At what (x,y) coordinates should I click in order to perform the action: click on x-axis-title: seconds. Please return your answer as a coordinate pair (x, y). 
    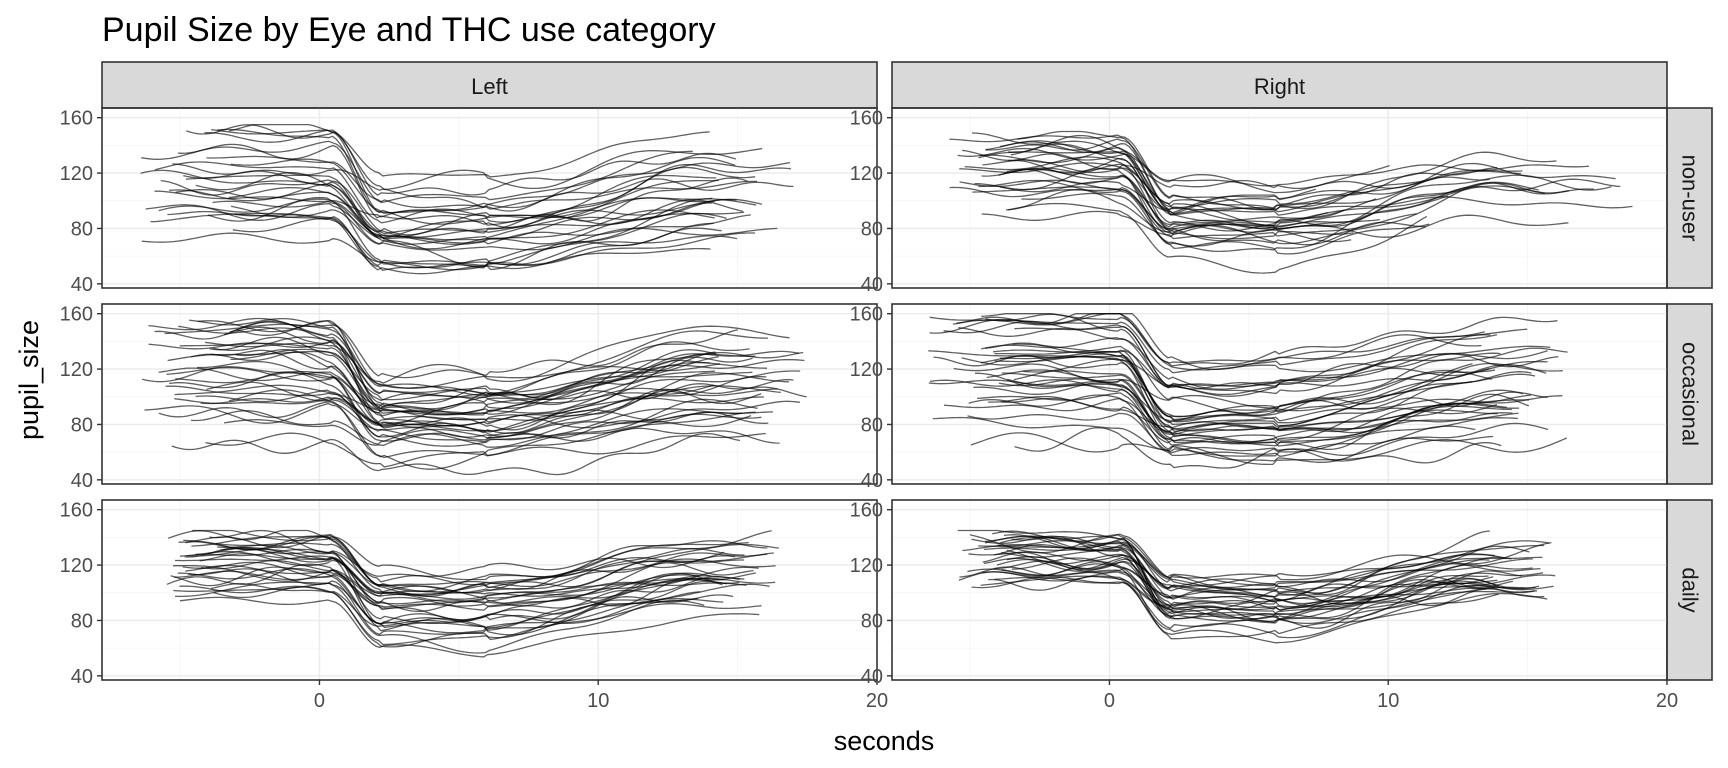
    Looking at the image, I should click on (884, 741).